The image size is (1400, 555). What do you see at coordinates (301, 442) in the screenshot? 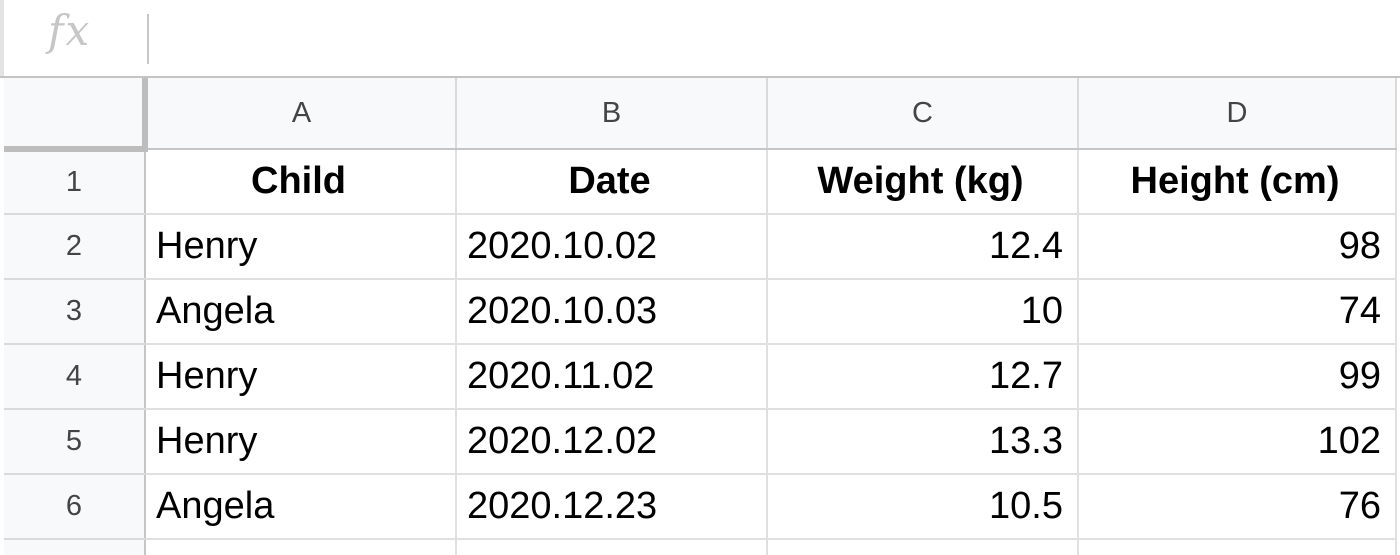
I see `cell-a5: Henry` at bounding box center [301, 442].